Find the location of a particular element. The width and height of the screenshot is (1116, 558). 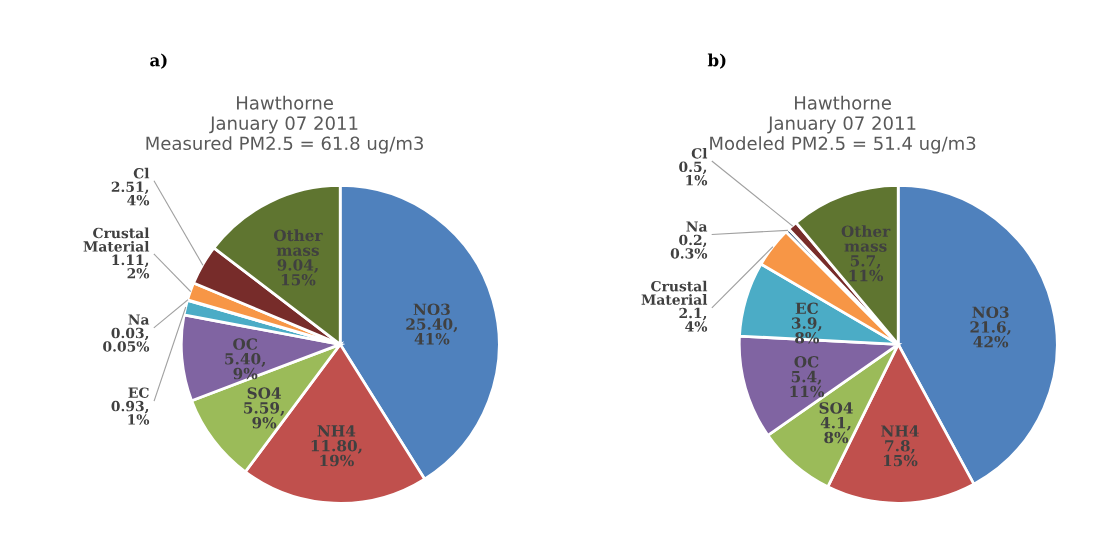

data-label: 4.1, 8% is located at coordinates (835, 430).